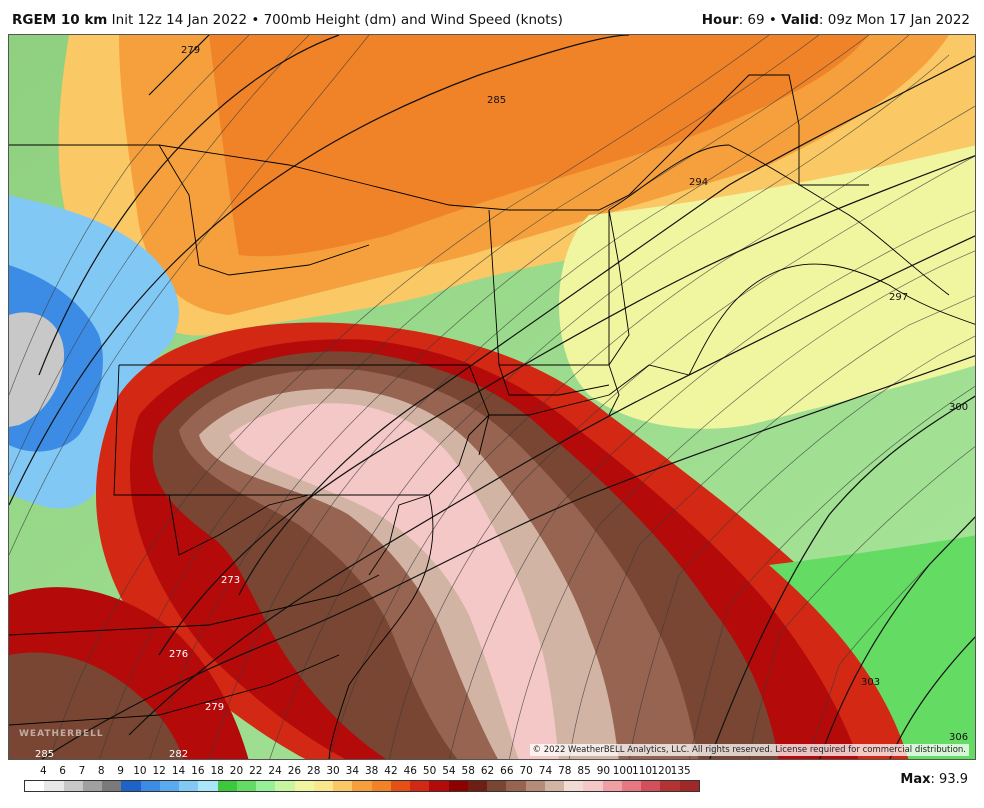  What do you see at coordinates (680, 771) in the screenshot?
I see `legend-tick-label: 135` at bounding box center [680, 771].